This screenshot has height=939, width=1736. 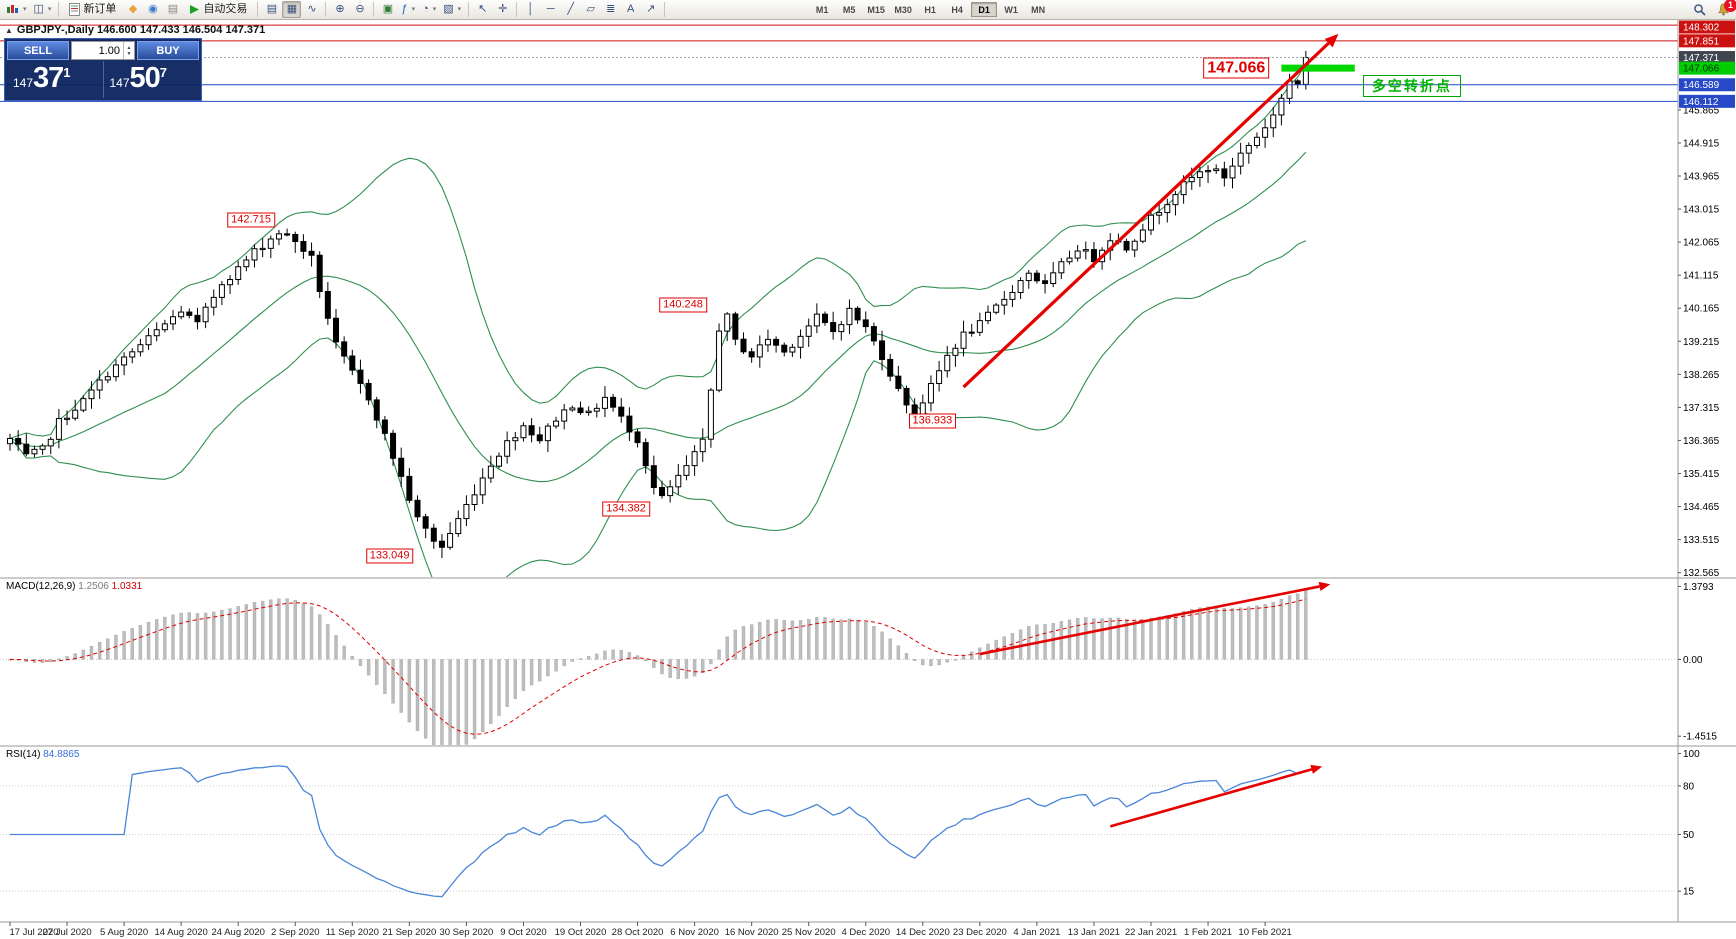 I want to click on svg-text: 141.115, so click(x=1701, y=276).